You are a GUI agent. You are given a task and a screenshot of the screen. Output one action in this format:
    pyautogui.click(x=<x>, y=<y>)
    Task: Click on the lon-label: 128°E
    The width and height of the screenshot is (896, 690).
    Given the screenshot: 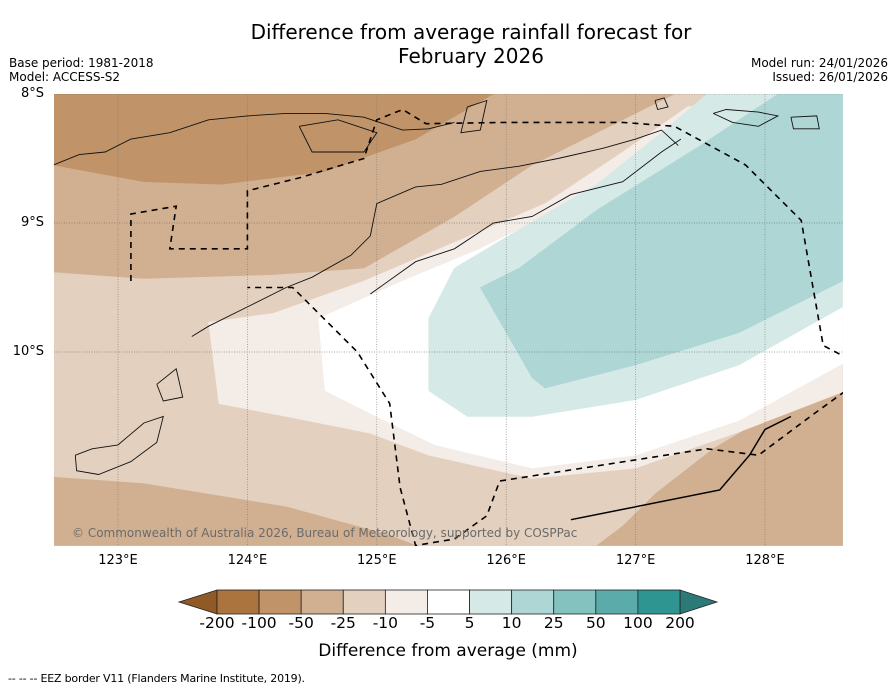 What is the action you would take?
    pyautogui.click(x=765, y=560)
    